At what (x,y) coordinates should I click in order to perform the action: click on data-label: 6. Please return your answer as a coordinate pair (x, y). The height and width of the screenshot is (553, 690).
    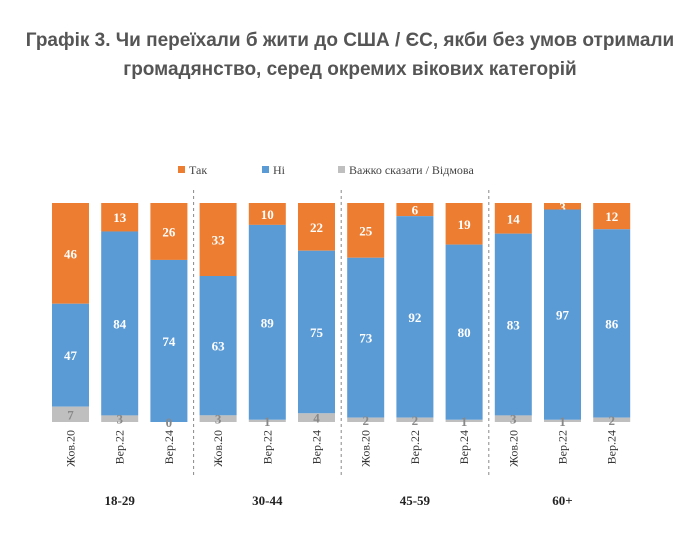
    Looking at the image, I should click on (415, 210).